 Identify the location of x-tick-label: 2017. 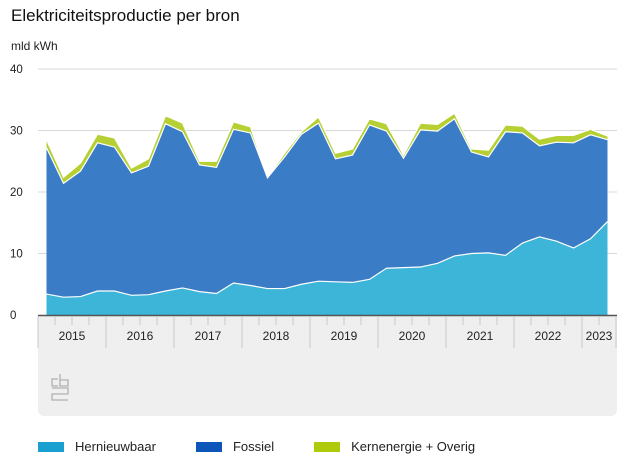
(208, 336).